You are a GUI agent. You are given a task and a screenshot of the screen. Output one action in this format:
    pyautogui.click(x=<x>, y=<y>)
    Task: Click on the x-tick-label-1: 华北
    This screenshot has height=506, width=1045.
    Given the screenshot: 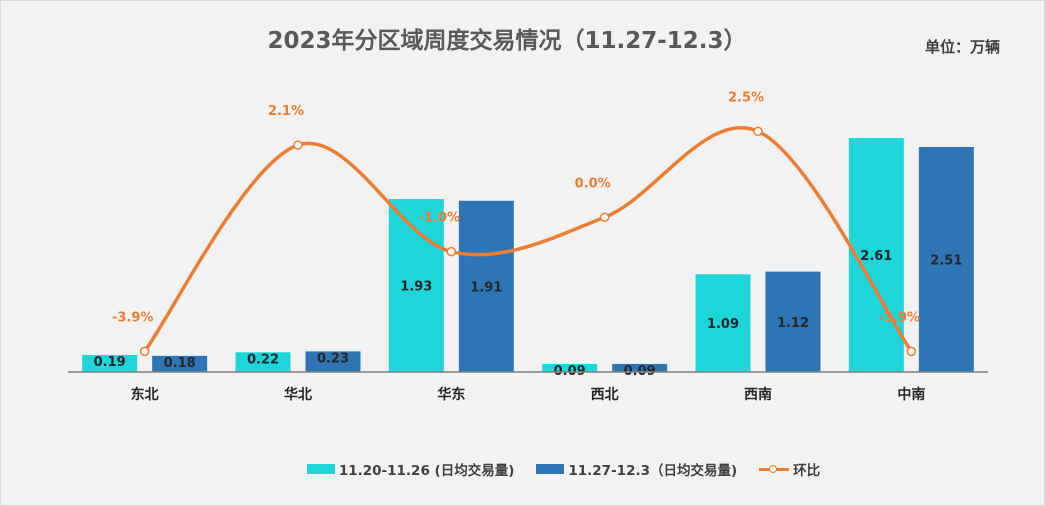 What is the action you would take?
    pyautogui.click(x=298, y=394)
    